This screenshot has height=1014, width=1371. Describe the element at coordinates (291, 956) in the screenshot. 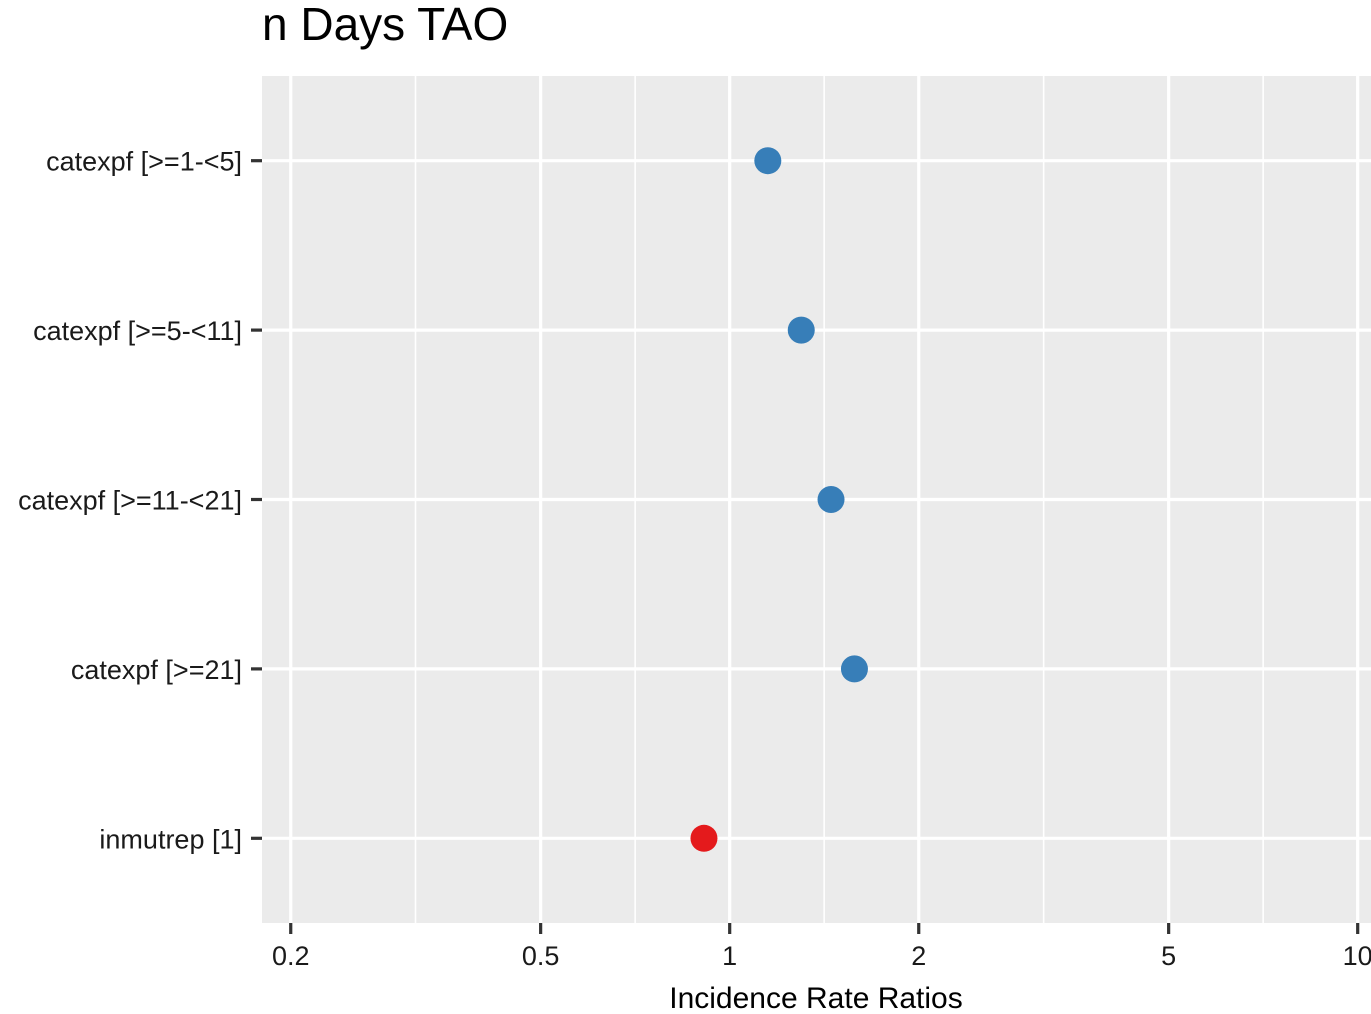

I see `x-tick-label: 0.2` at that location.